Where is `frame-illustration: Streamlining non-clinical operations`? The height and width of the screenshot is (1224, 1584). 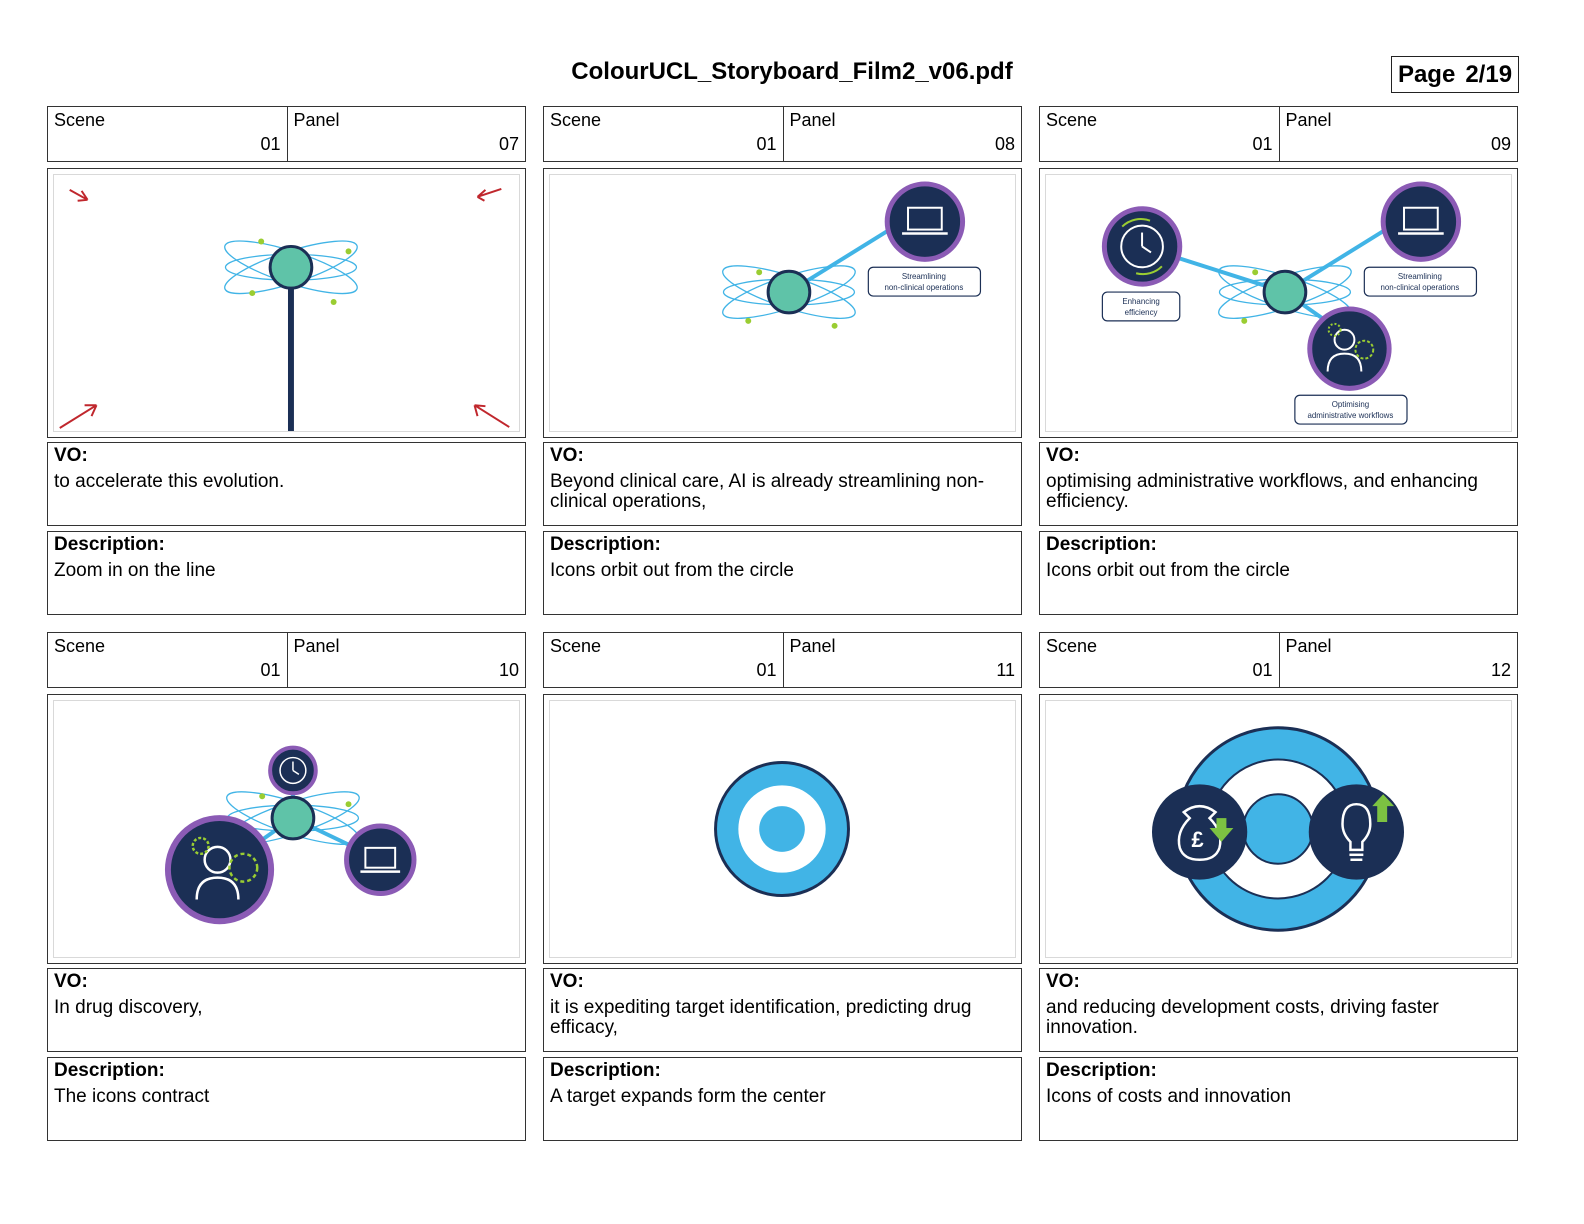
frame-illustration: Streamlining non-clinical operations is located at coordinates (852, 255).